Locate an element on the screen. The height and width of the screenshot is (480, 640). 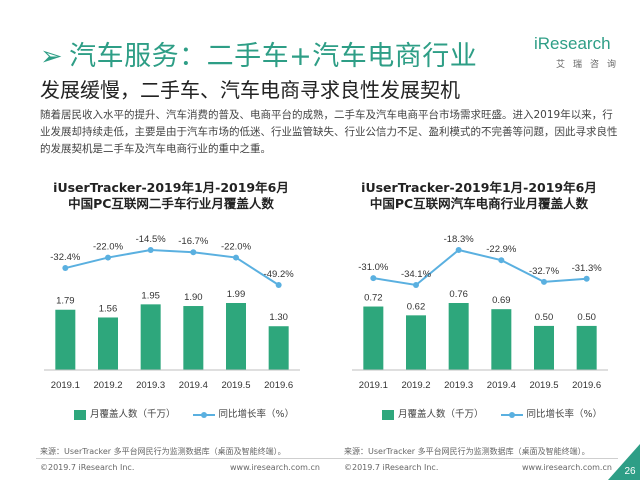
bar-value-label: 1.30 is located at coordinates (278, 317).